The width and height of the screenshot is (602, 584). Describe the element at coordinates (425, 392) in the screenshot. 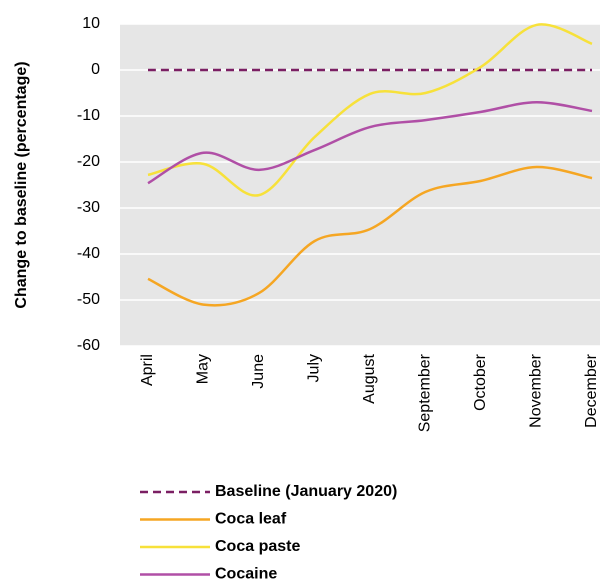

I see `x-tick-label: September` at that location.